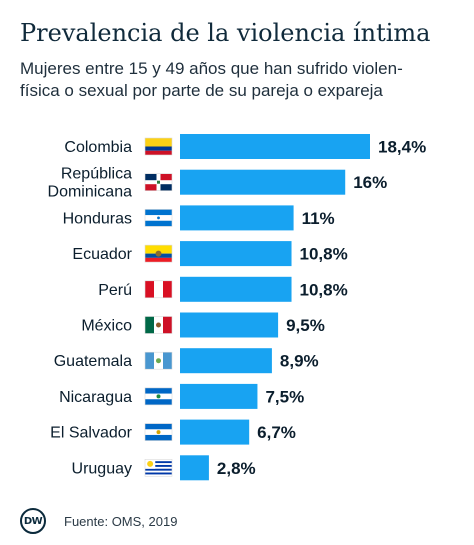  What do you see at coordinates (106, 326) in the screenshot?
I see `category-label: México` at bounding box center [106, 326].